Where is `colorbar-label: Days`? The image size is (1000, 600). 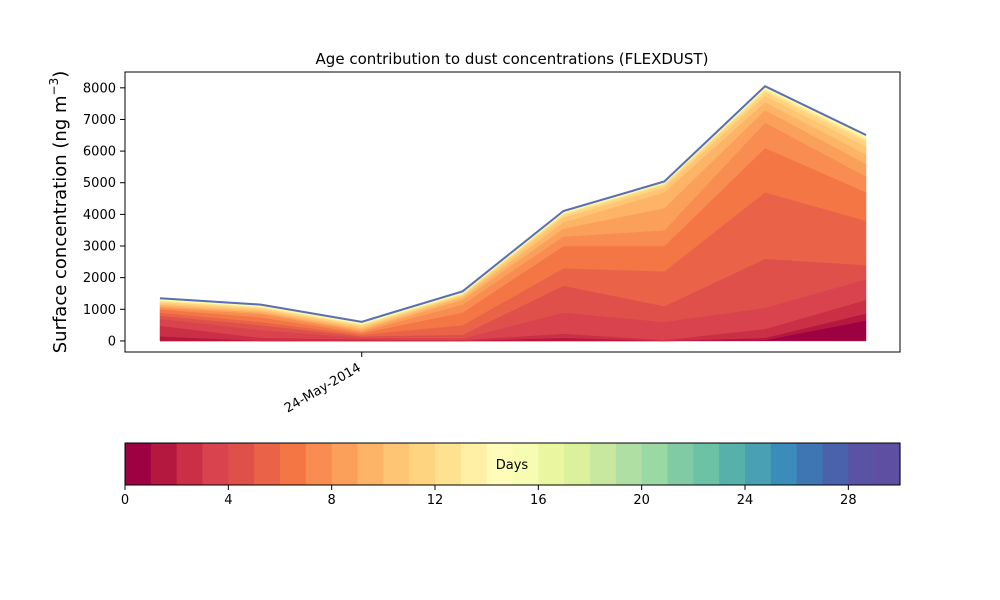 colorbar-label: Days is located at coordinates (512, 465).